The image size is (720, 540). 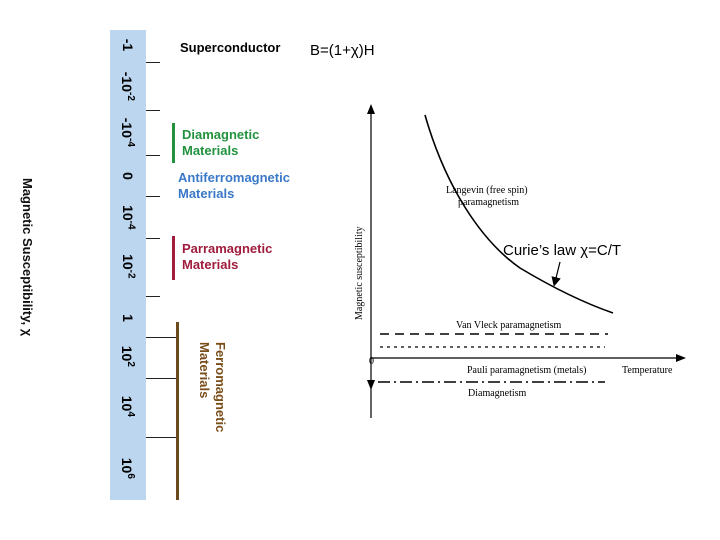 I want to click on plot-y-axis-arrow, so click(x=371, y=109).